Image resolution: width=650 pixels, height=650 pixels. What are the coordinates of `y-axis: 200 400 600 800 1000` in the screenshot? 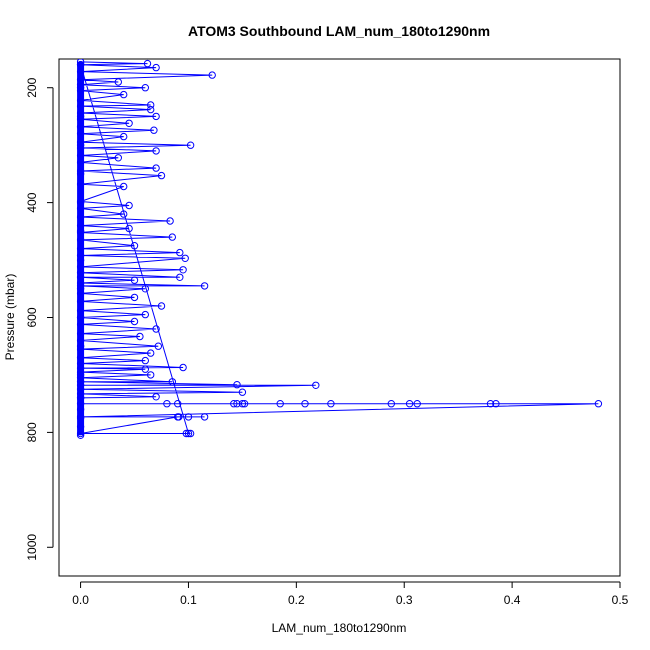 It's located at (39, 319).